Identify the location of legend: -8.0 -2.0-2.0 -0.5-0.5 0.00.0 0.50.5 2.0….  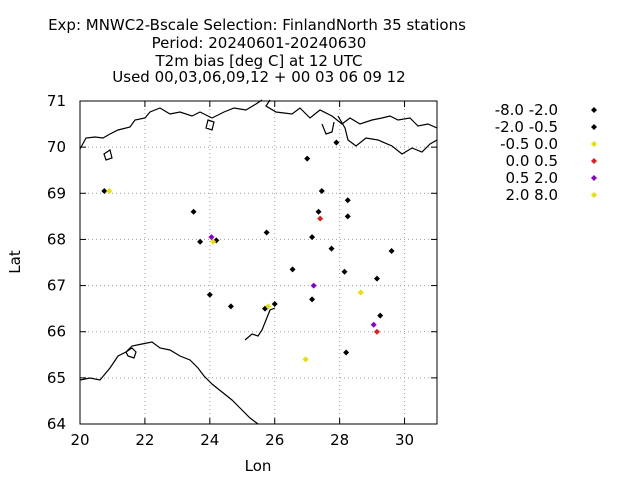
(546, 152).